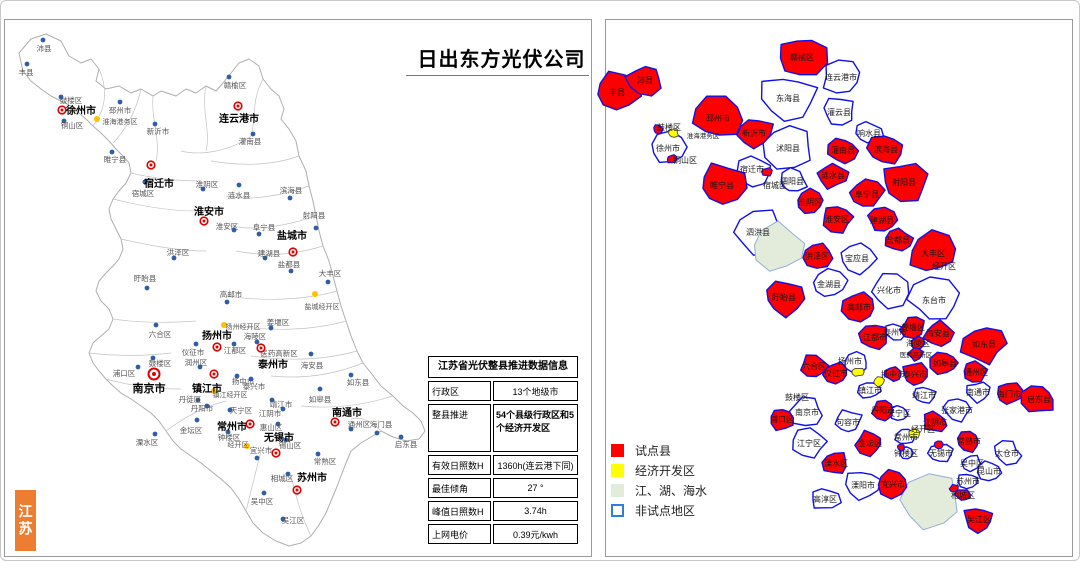 The image size is (1080, 561). Describe the element at coordinates (289, 264) in the screenshot. I see `county-label: 盐都县` at that location.